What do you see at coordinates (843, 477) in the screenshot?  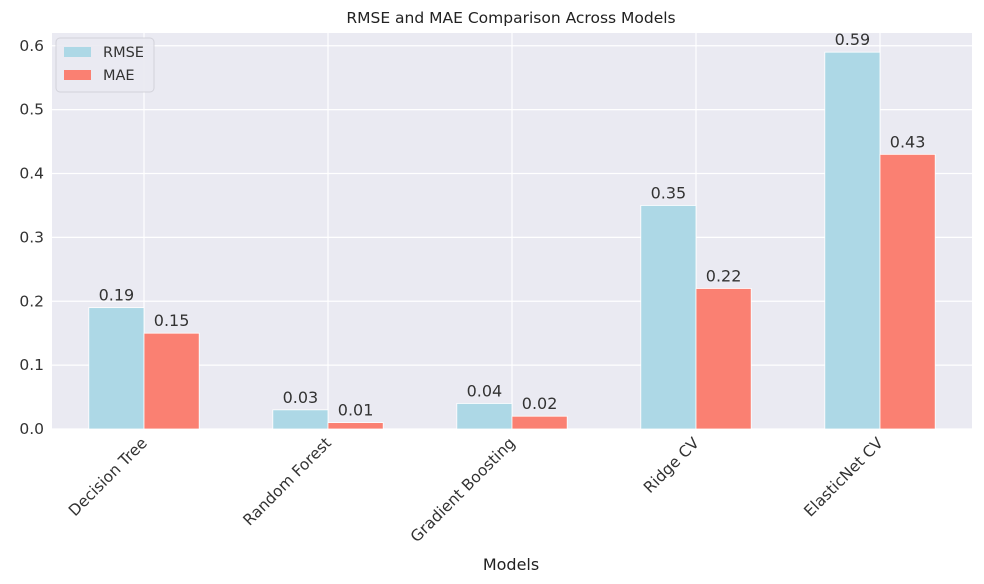 I see `x-tick-label-elasticnet-cv: ElasticNet CV` at bounding box center [843, 477].